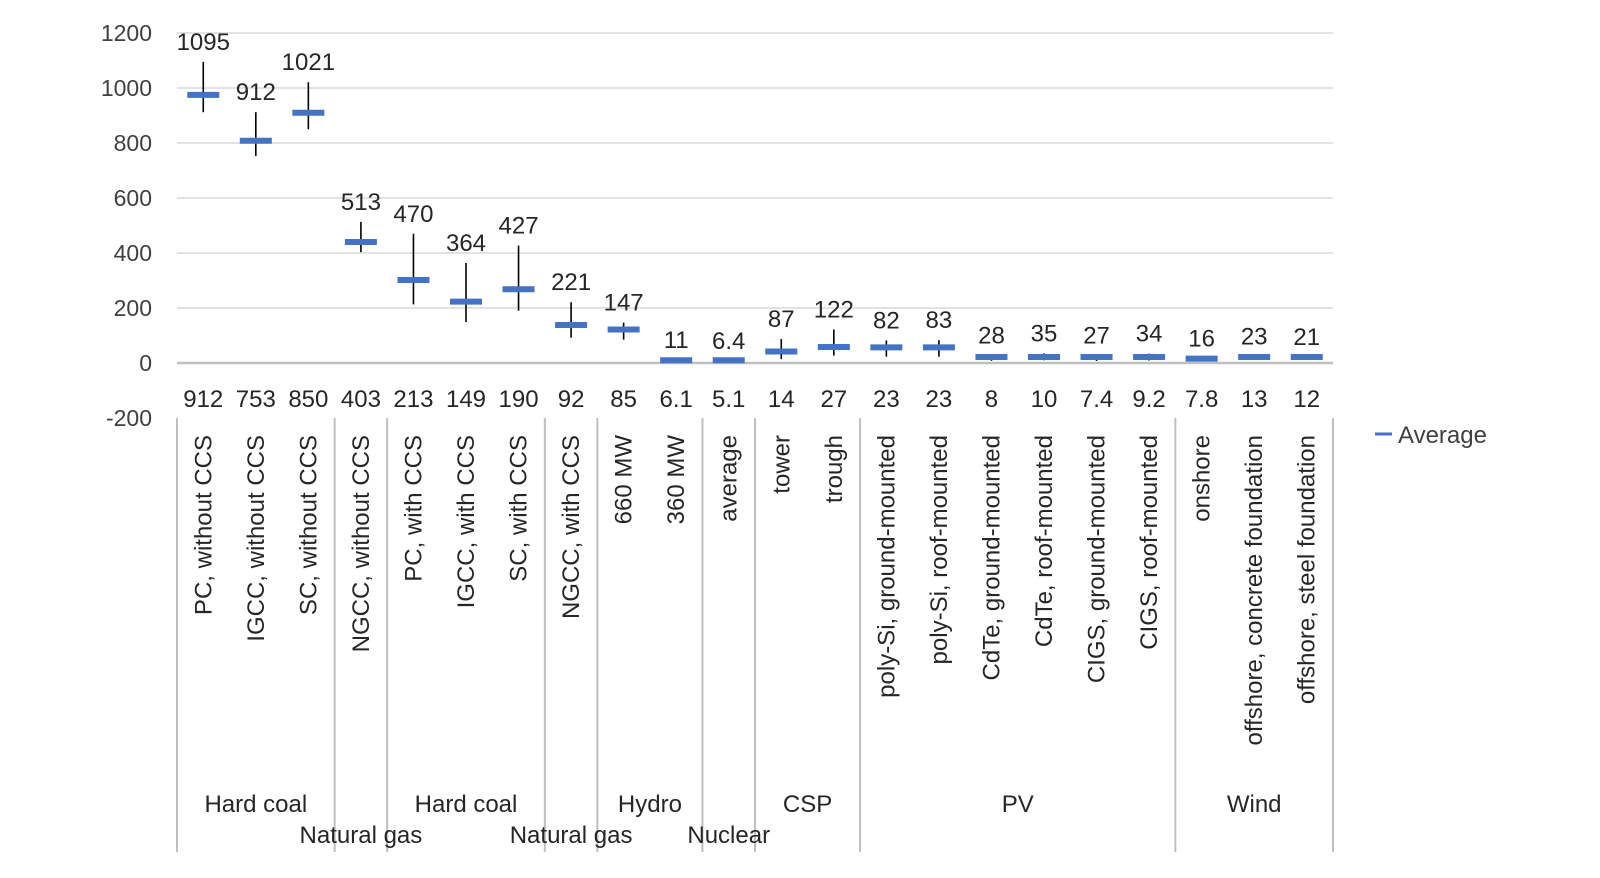 The width and height of the screenshot is (1600, 878). I want to click on y-tick-label: 800, so click(133, 143).